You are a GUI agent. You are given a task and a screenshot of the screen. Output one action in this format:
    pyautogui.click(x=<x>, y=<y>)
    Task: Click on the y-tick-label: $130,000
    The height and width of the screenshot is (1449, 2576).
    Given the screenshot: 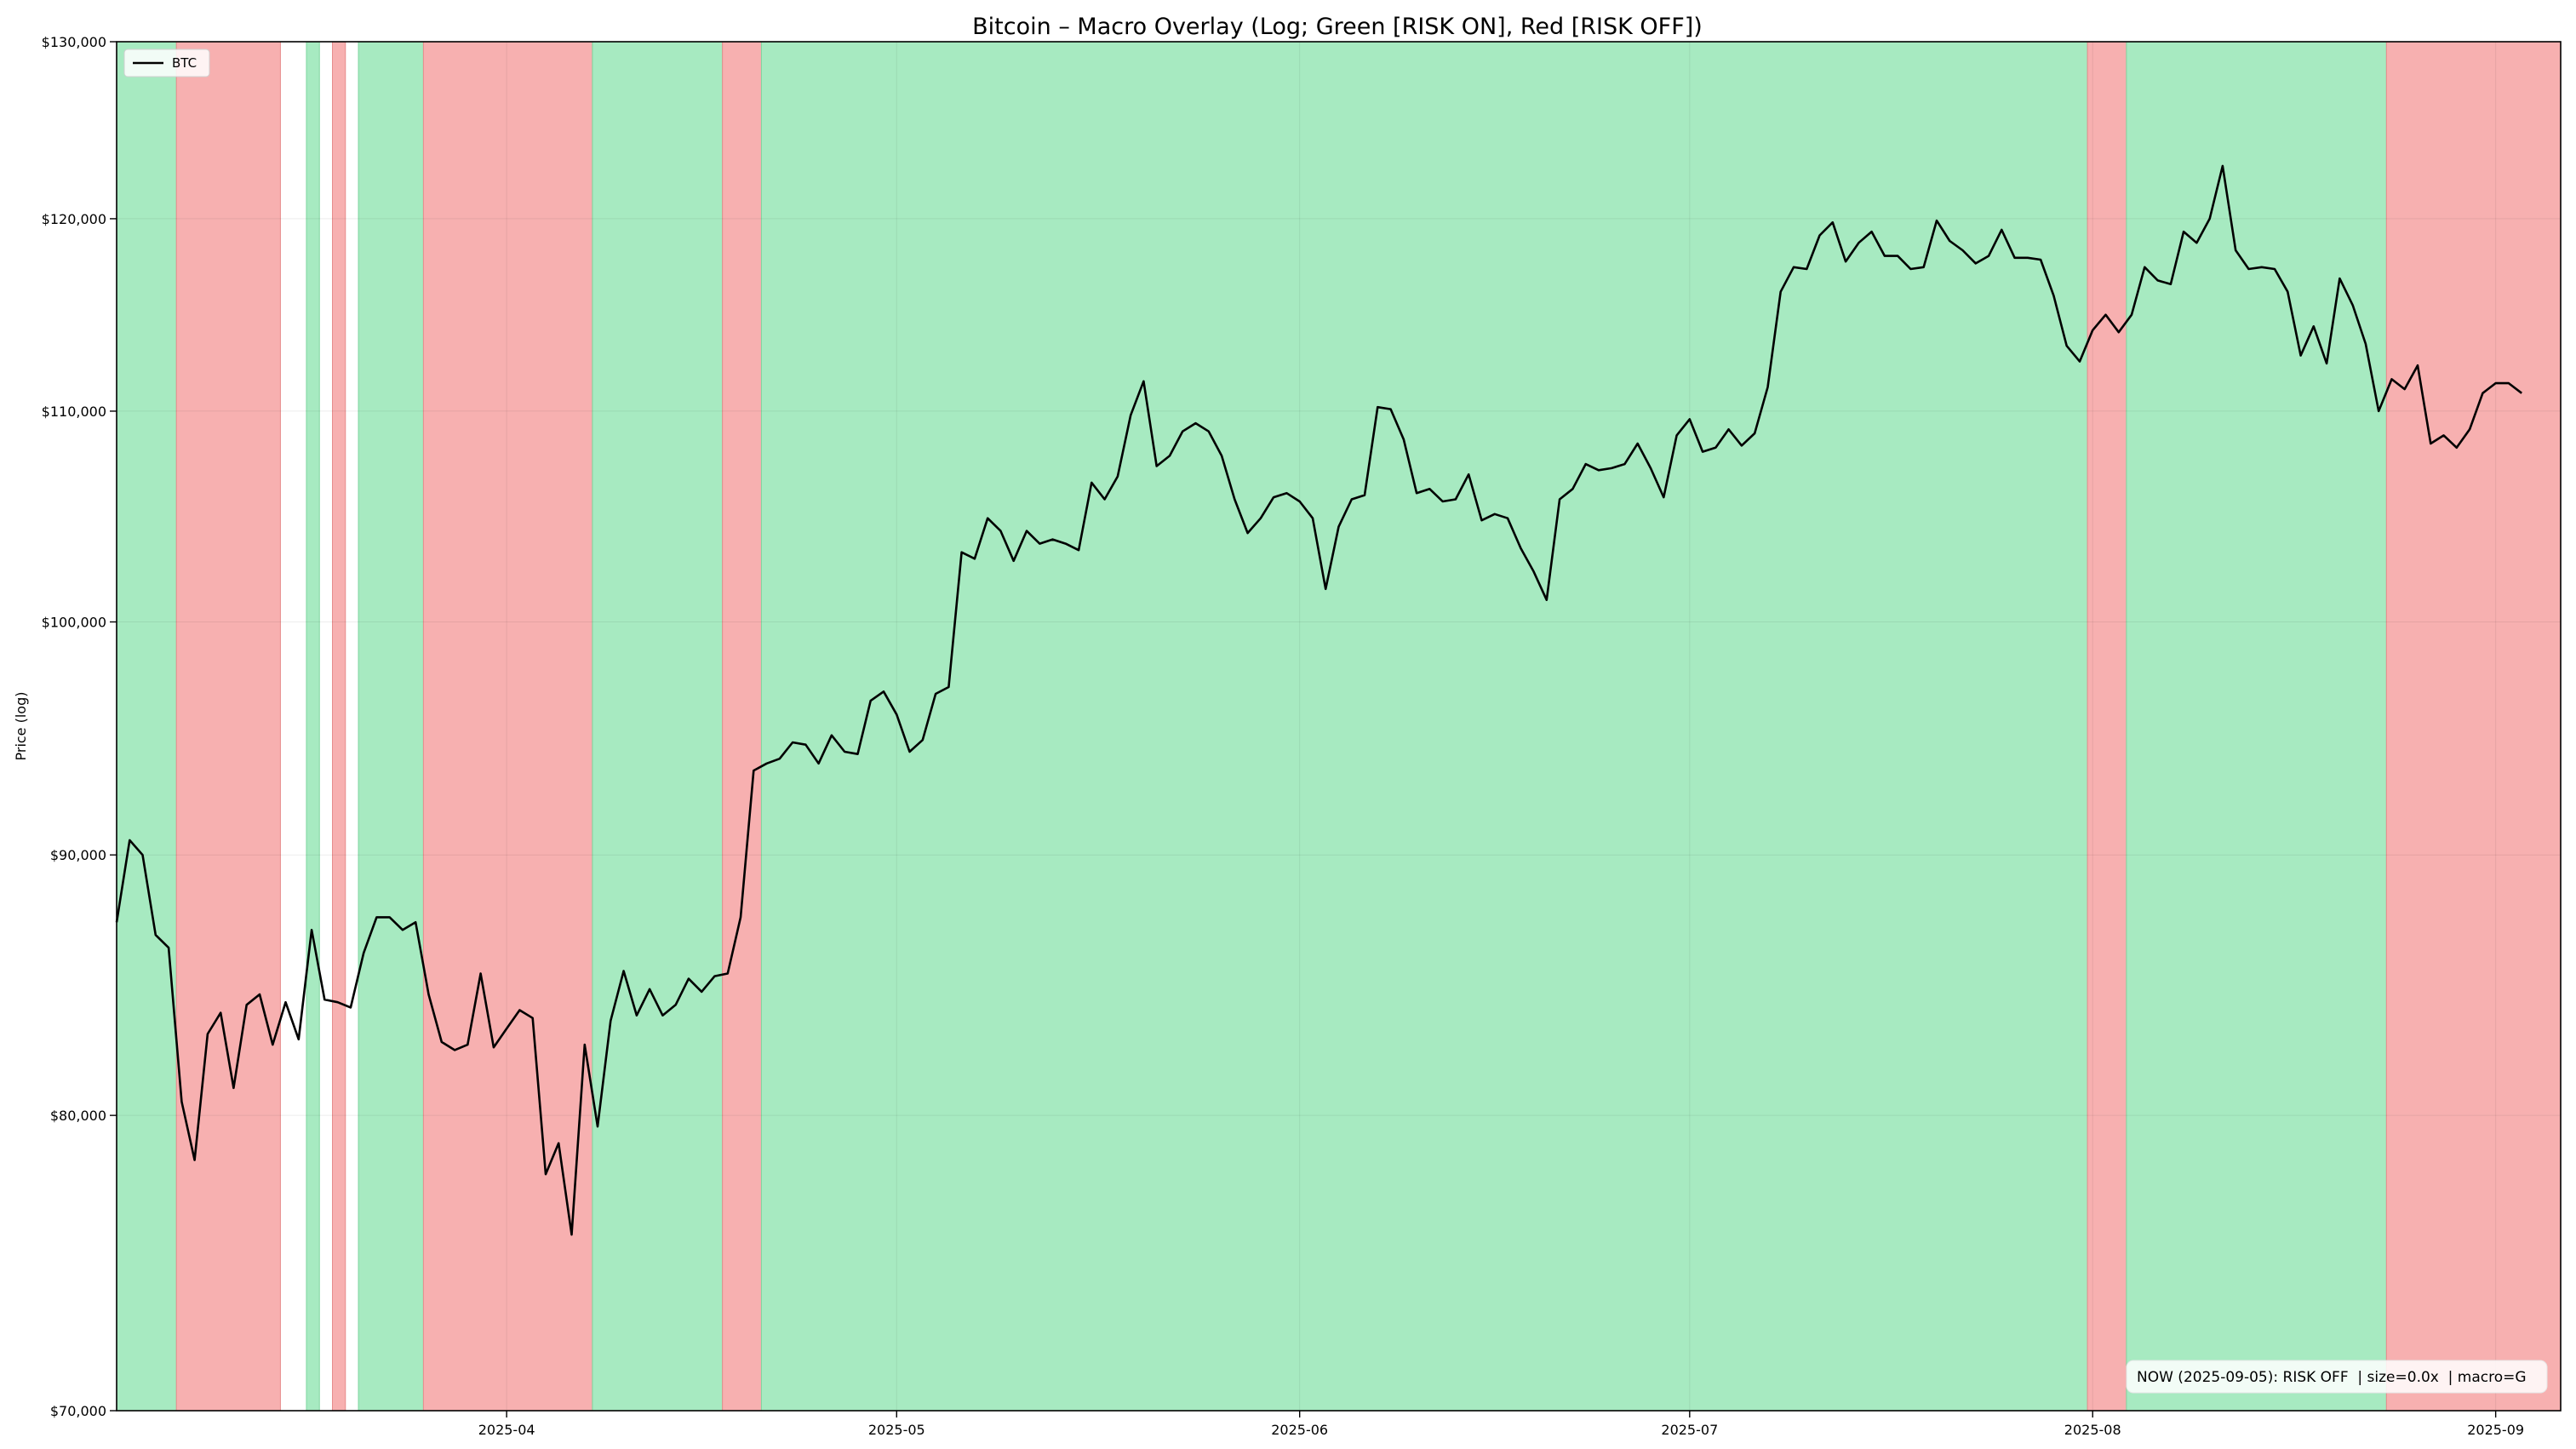 What is the action you would take?
    pyautogui.click(x=74, y=42)
    